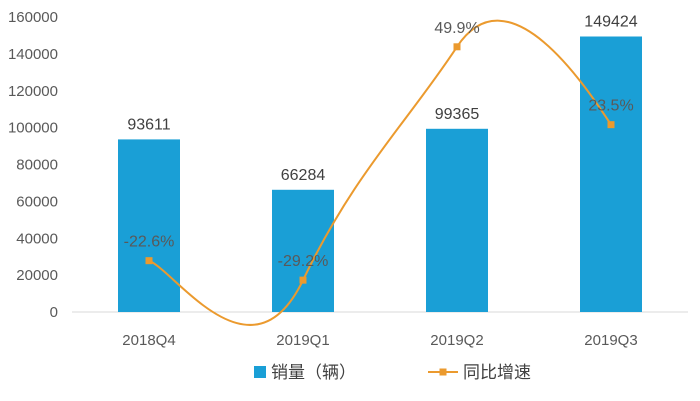 Image resolution: width=700 pixels, height=401 pixels. Describe the element at coordinates (54, 312) in the screenshot. I see `y-tick-label: 0` at that location.